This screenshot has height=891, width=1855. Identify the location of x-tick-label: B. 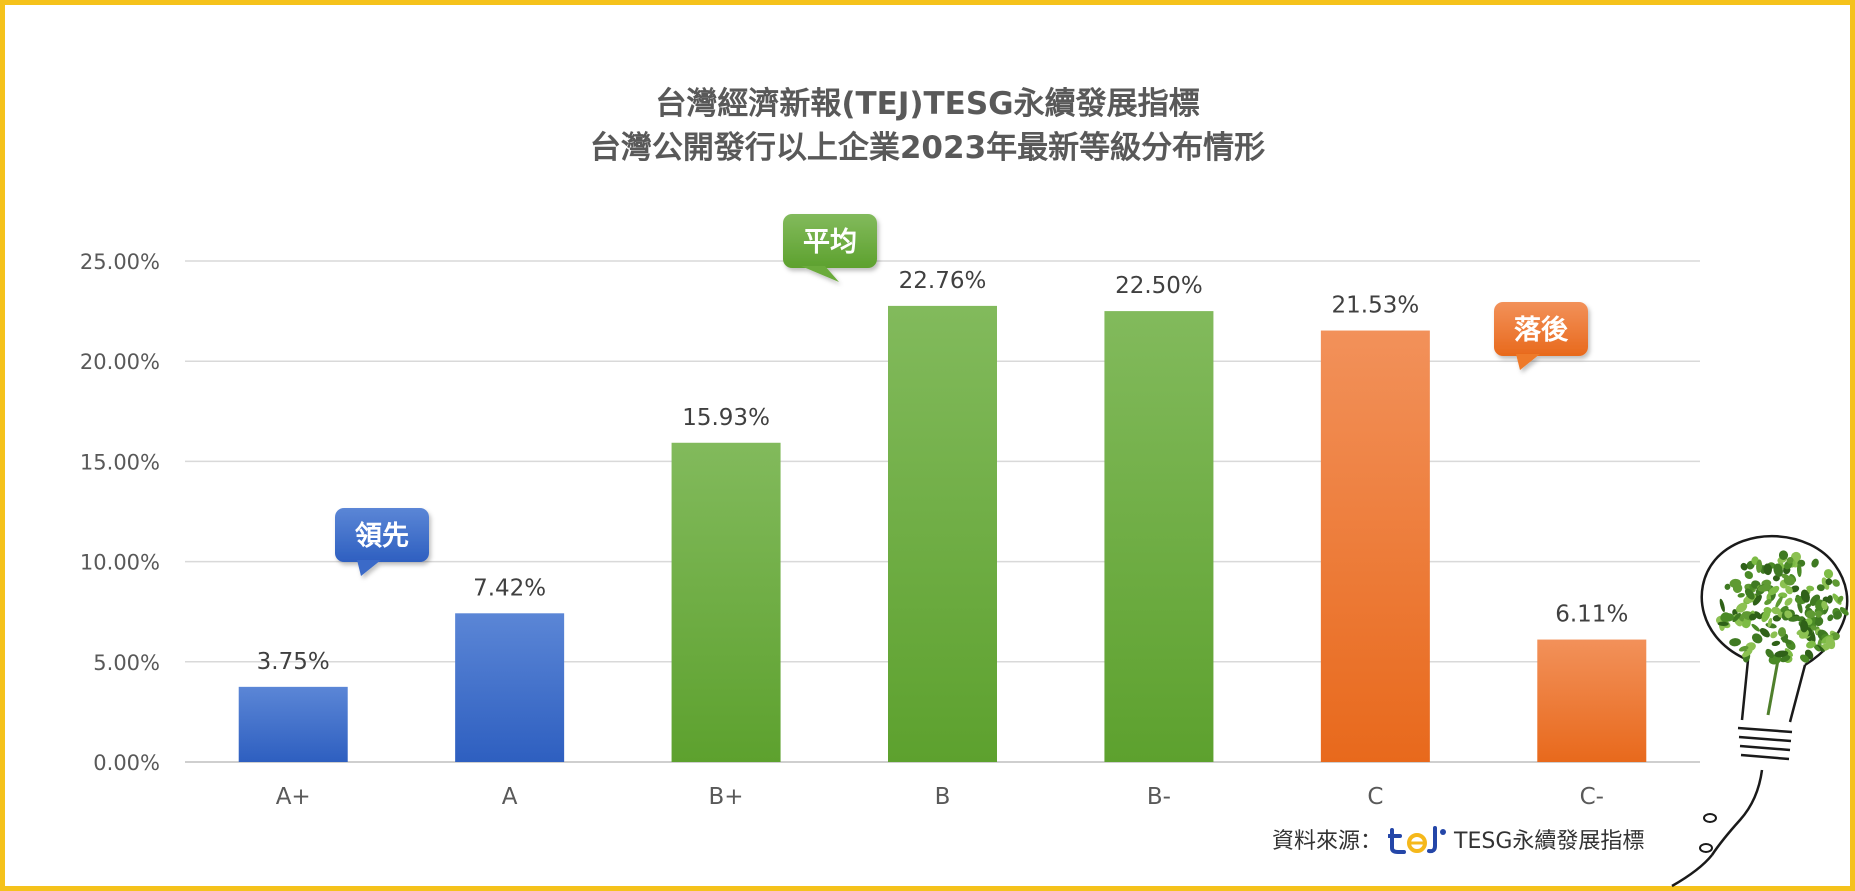
(943, 797).